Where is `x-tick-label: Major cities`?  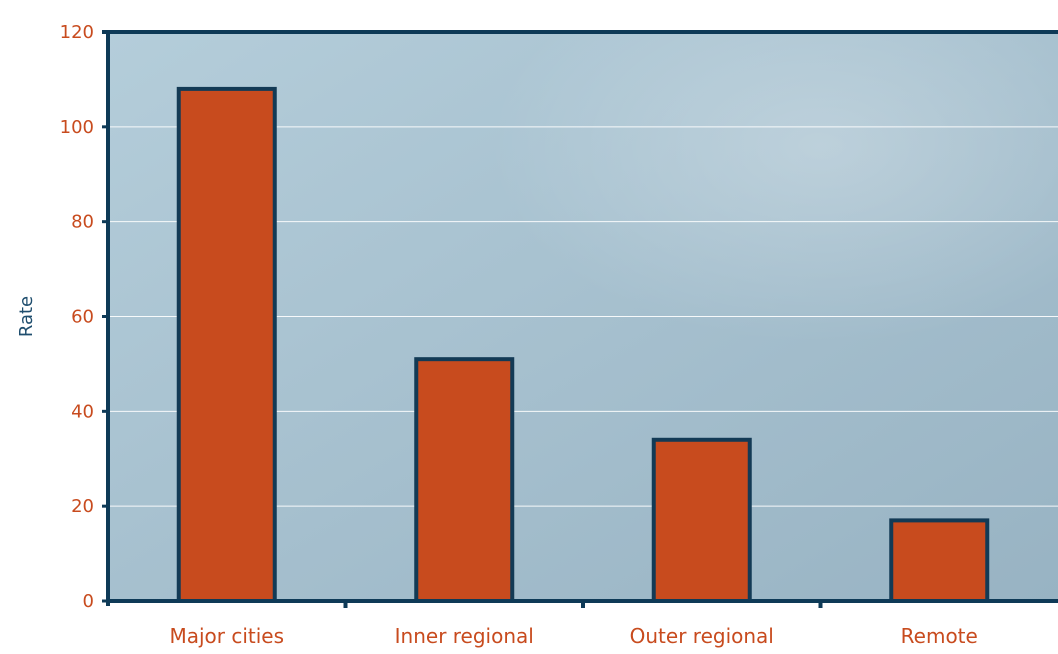
x-tick-label: Major cities is located at coordinates (226, 636).